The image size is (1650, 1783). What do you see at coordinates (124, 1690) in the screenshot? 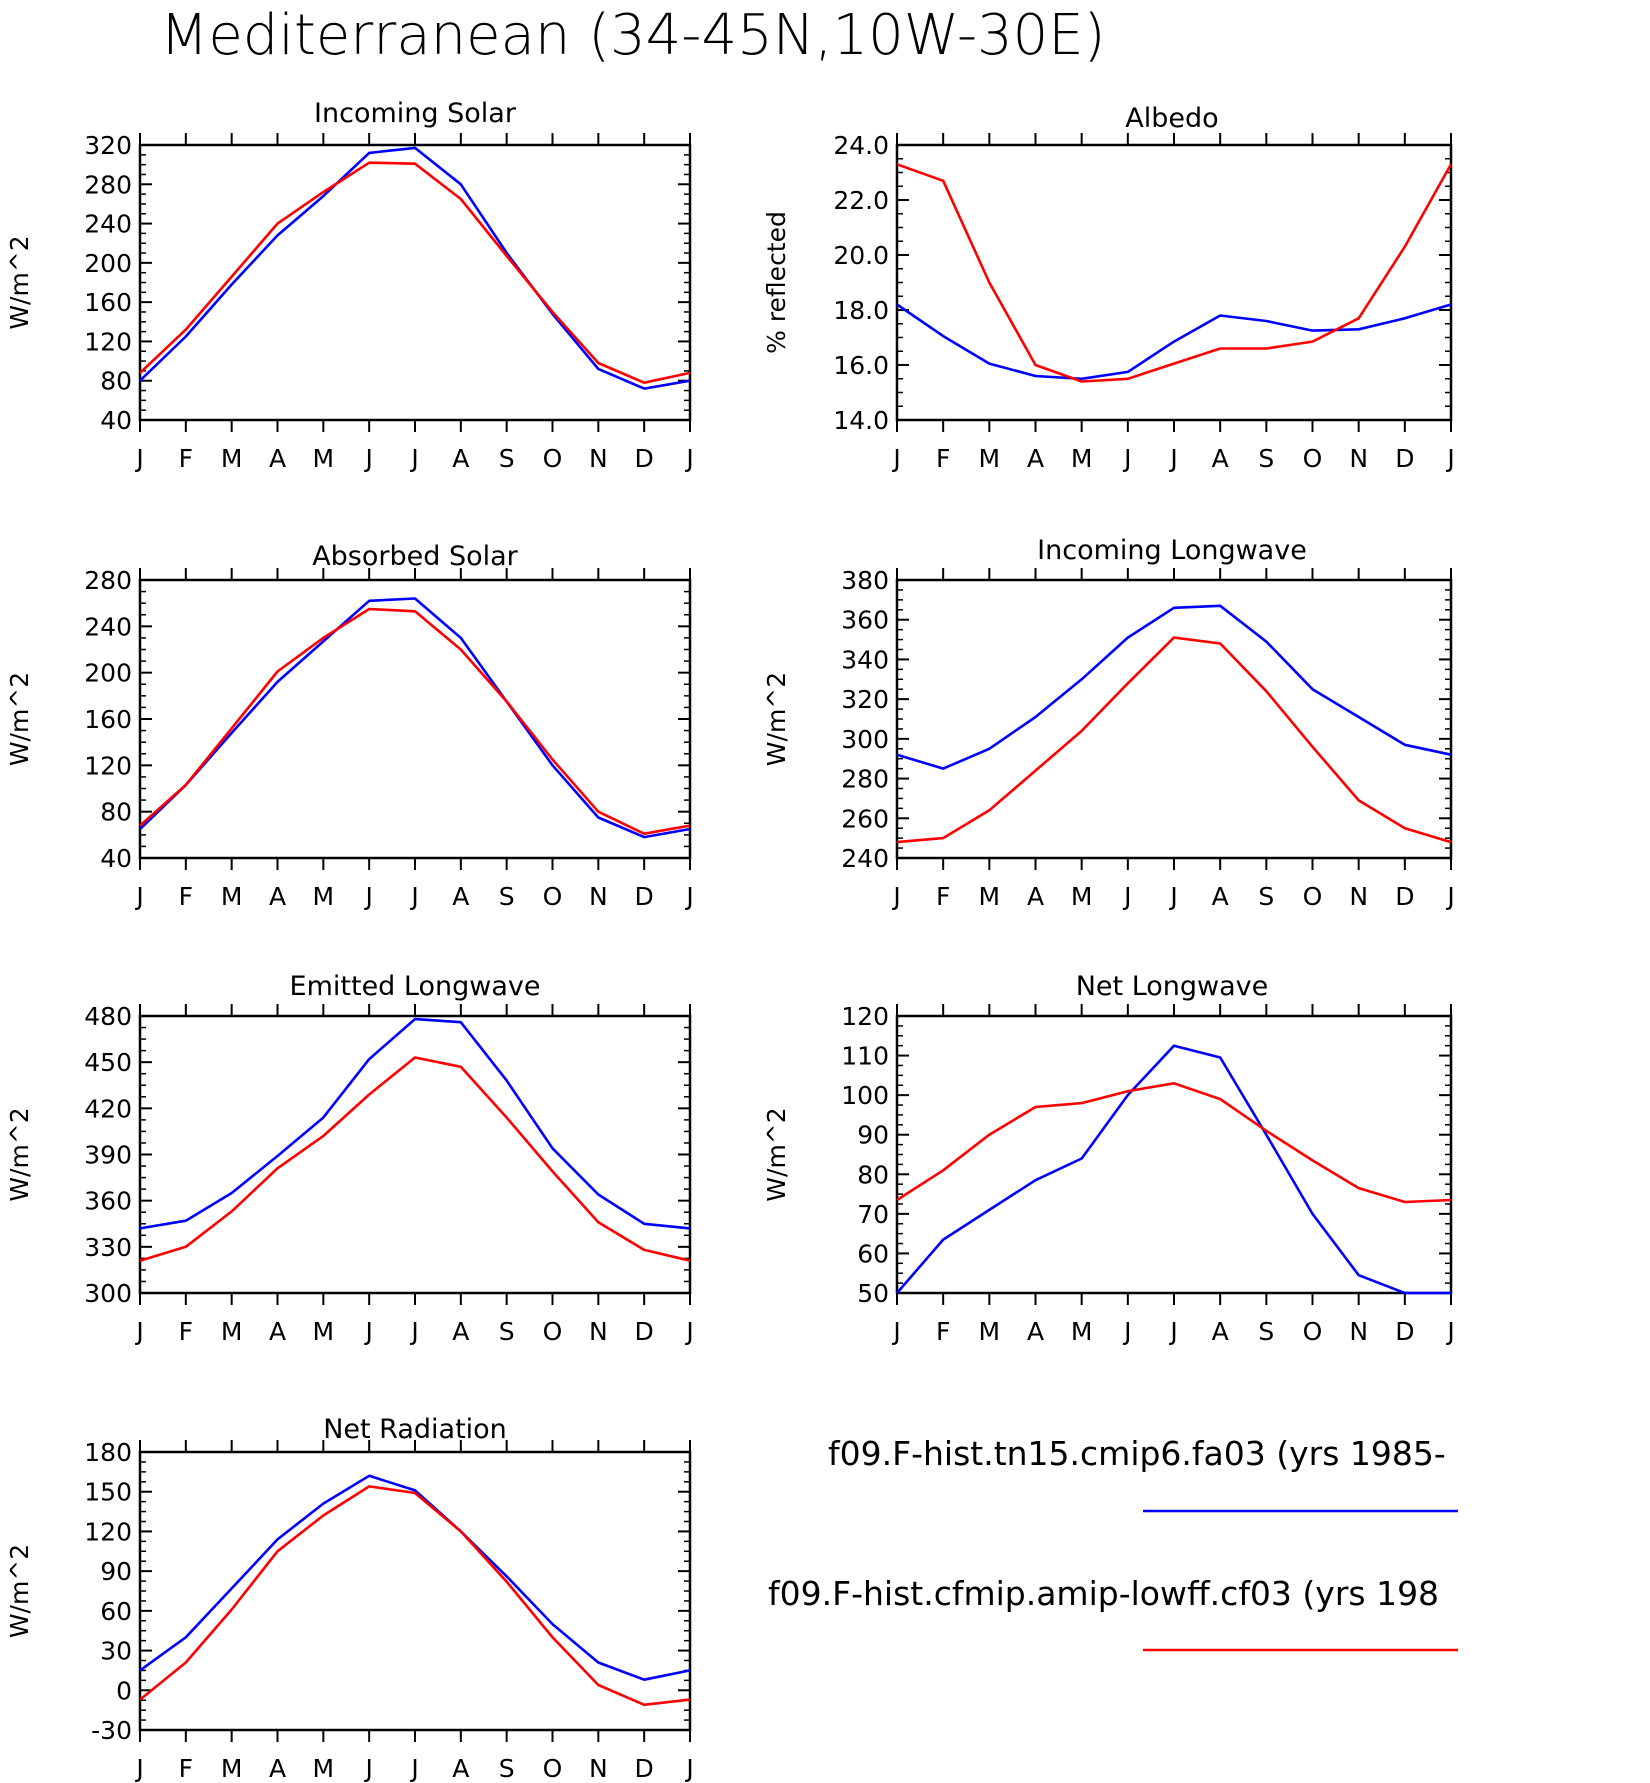
I see `y-tick-label: 0` at bounding box center [124, 1690].